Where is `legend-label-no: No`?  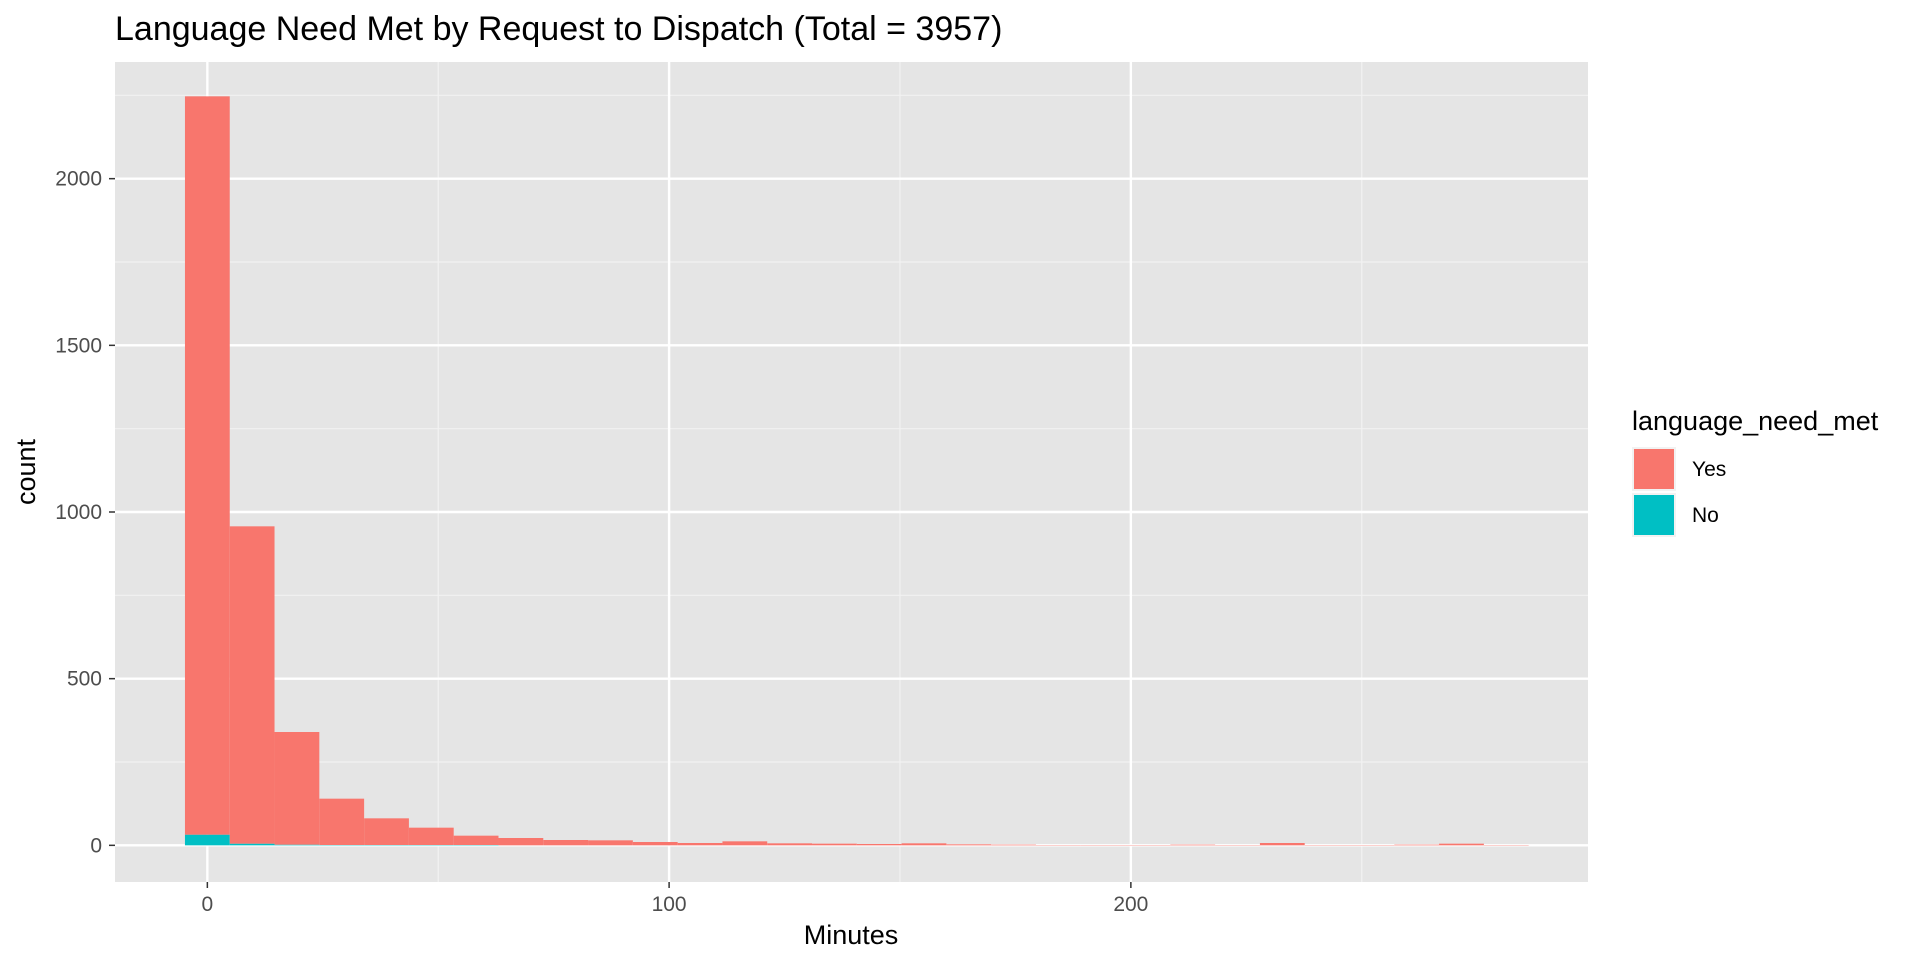 legend-label-no: No is located at coordinates (1705, 515).